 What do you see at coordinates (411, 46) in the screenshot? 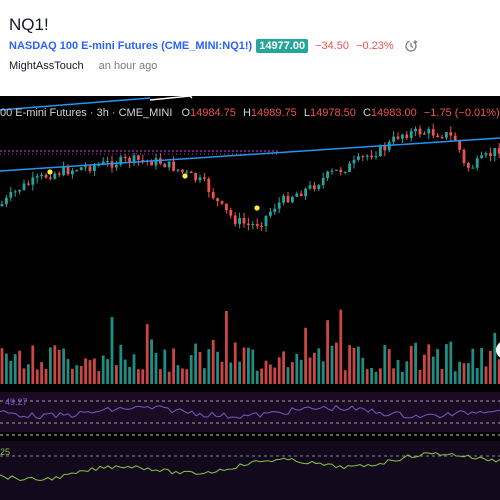
I see `replay-clock-icon` at bounding box center [411, 46].